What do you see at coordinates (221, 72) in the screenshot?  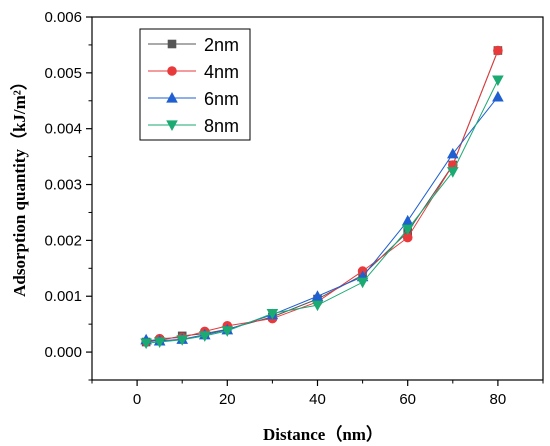 I see `legend-label: 4nm` at bounding box center [221, 72].